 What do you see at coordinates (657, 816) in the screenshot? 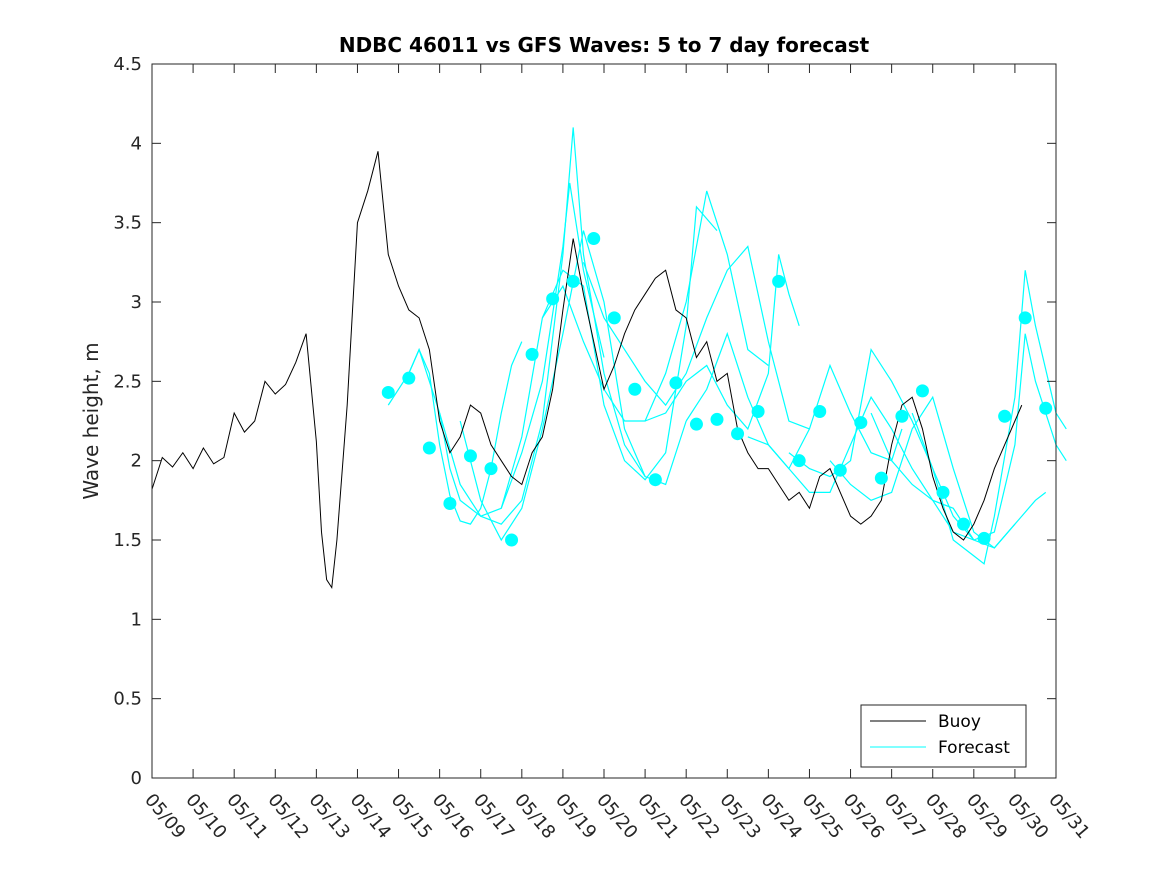
I see `x-tick-label: 05/21` at bounding box center [657, 816].